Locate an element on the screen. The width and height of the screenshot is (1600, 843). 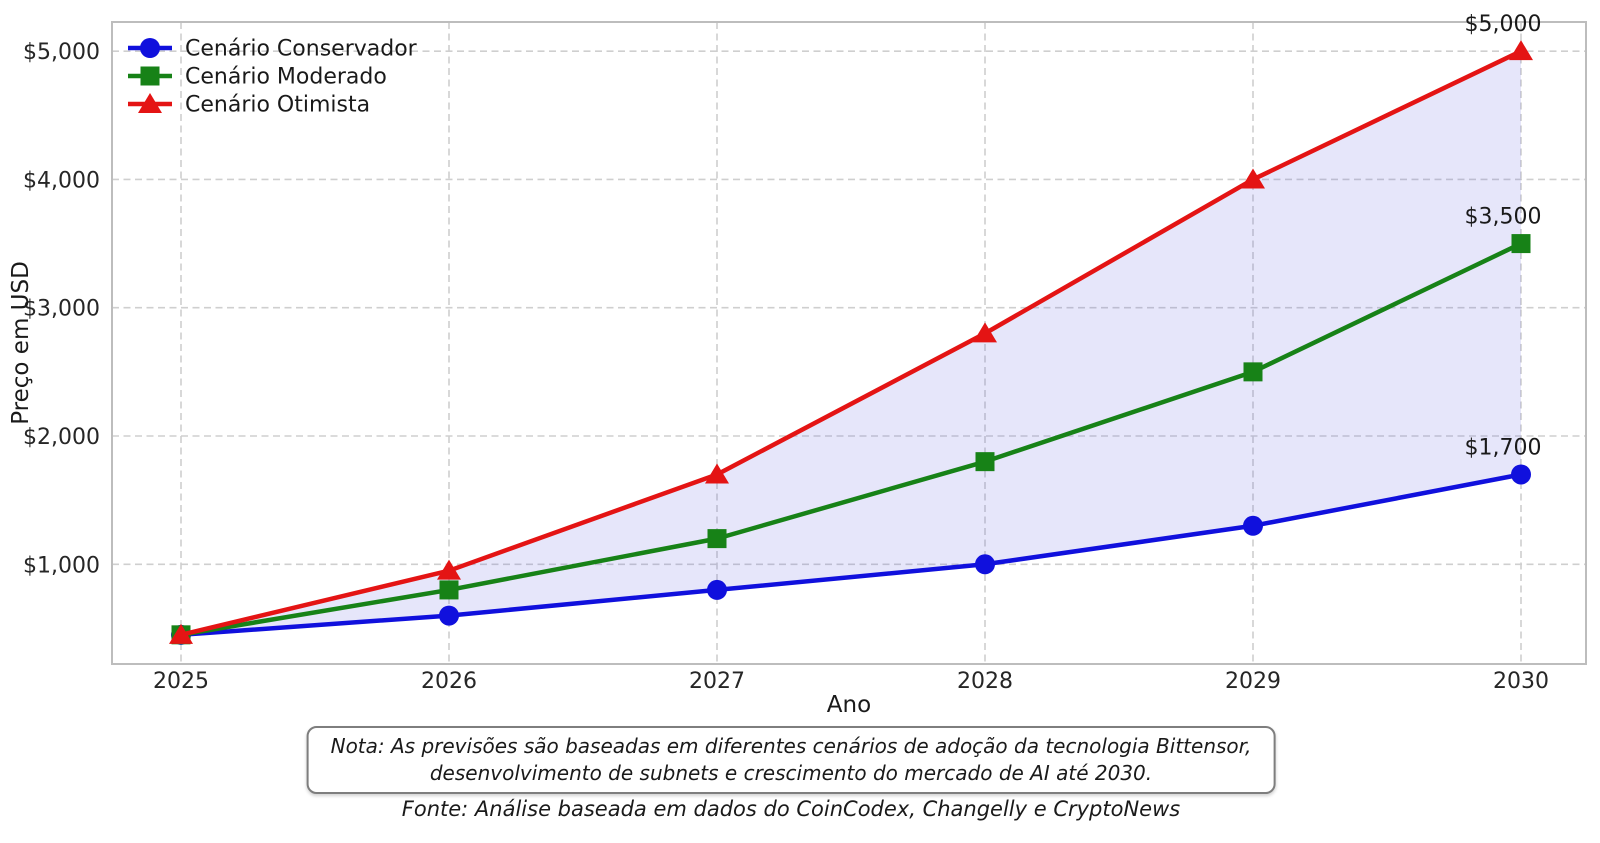
annotation-5000: $5,000 is located at coordinates (1503, 24).